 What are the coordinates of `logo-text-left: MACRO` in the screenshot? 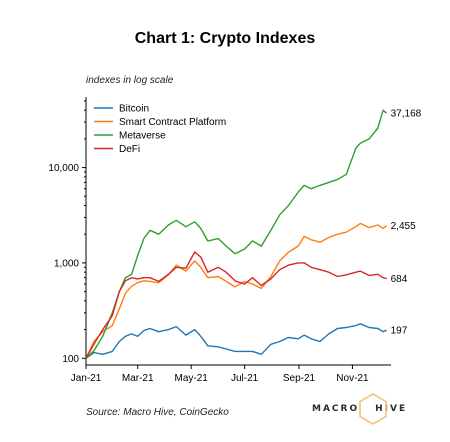 It's located at (336, 409).